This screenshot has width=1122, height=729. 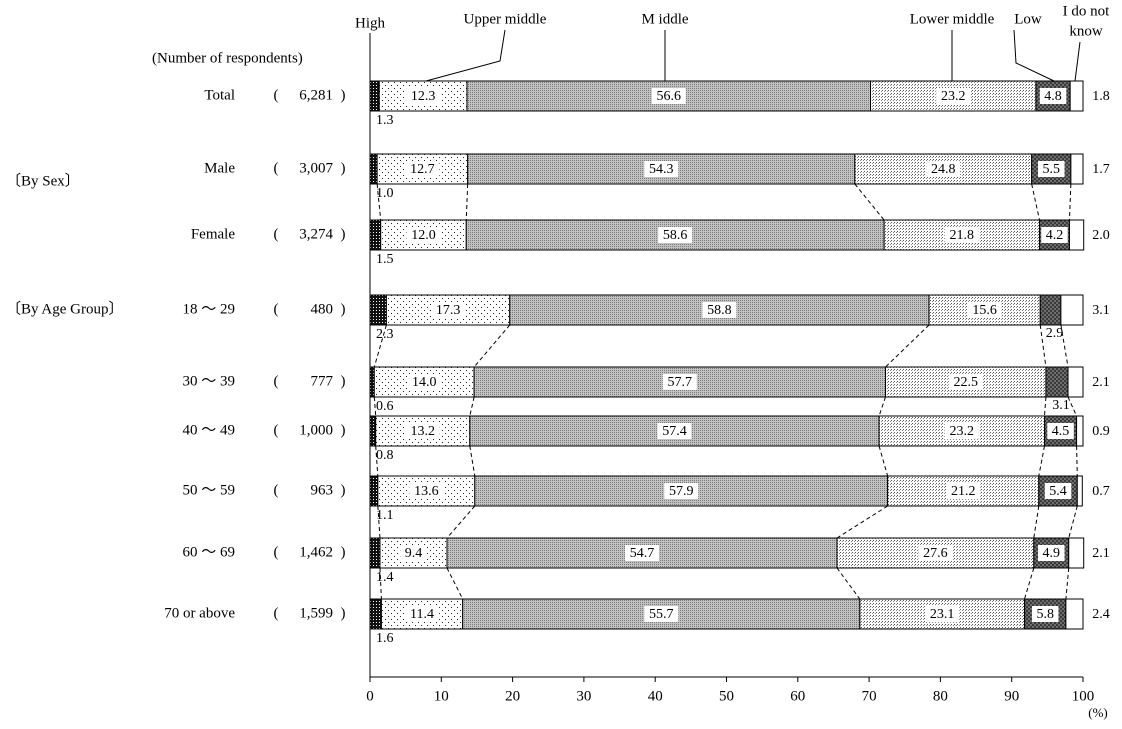 I want to click on data-label: 24.8, so click(x=943, y=169).